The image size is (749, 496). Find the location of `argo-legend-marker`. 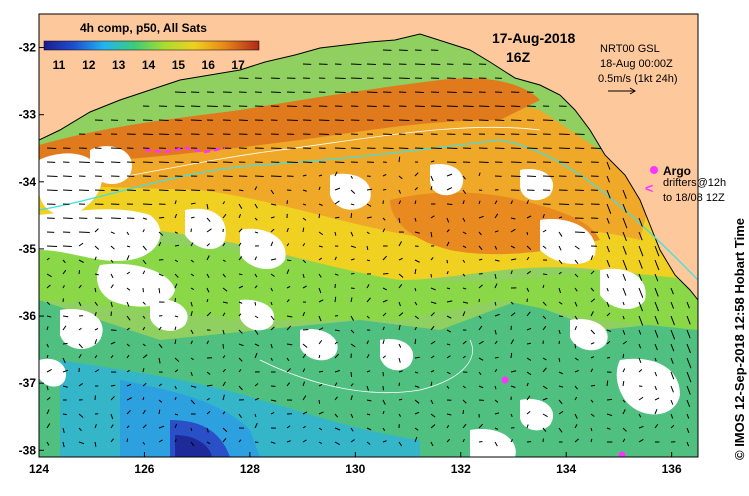

argo-legend-marker is located at coordinates (654, 170).